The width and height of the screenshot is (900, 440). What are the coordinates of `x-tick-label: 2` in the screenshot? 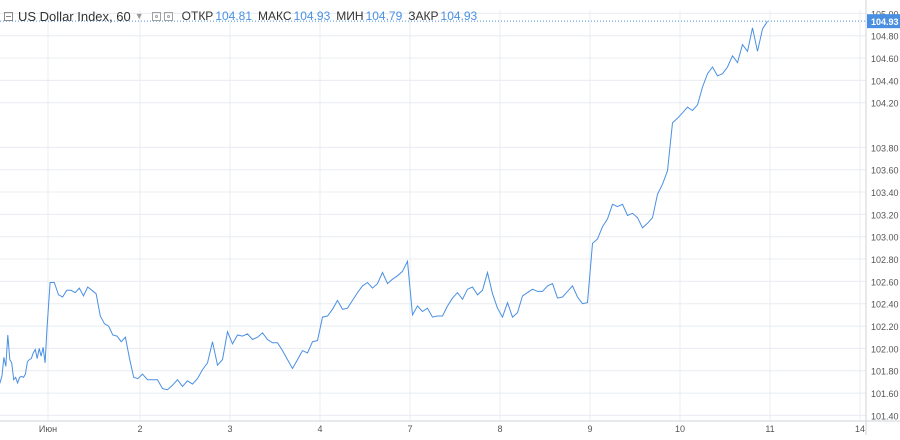 It's located at (139, 429).